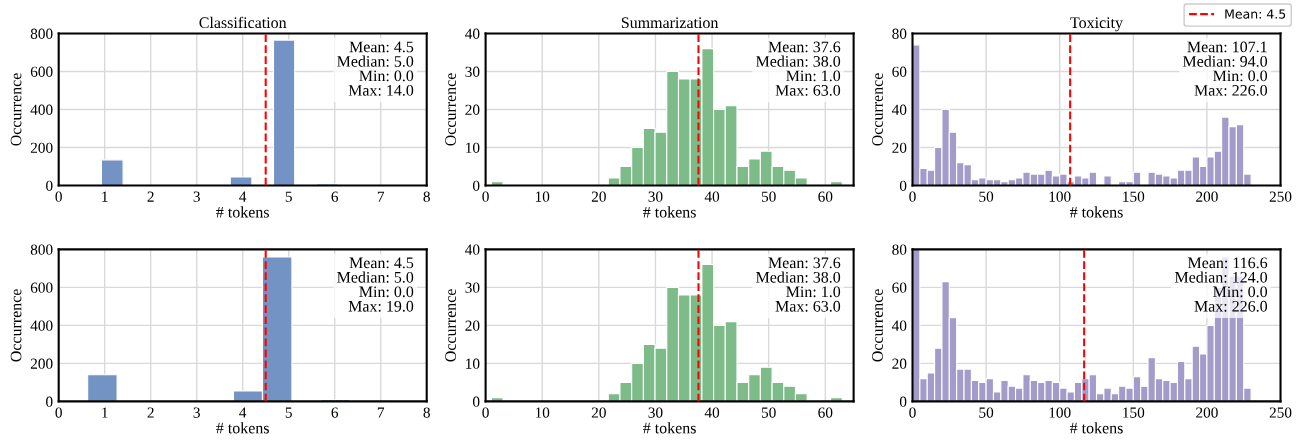  I want to click on chart-title: Summarization, so click(670, 23).